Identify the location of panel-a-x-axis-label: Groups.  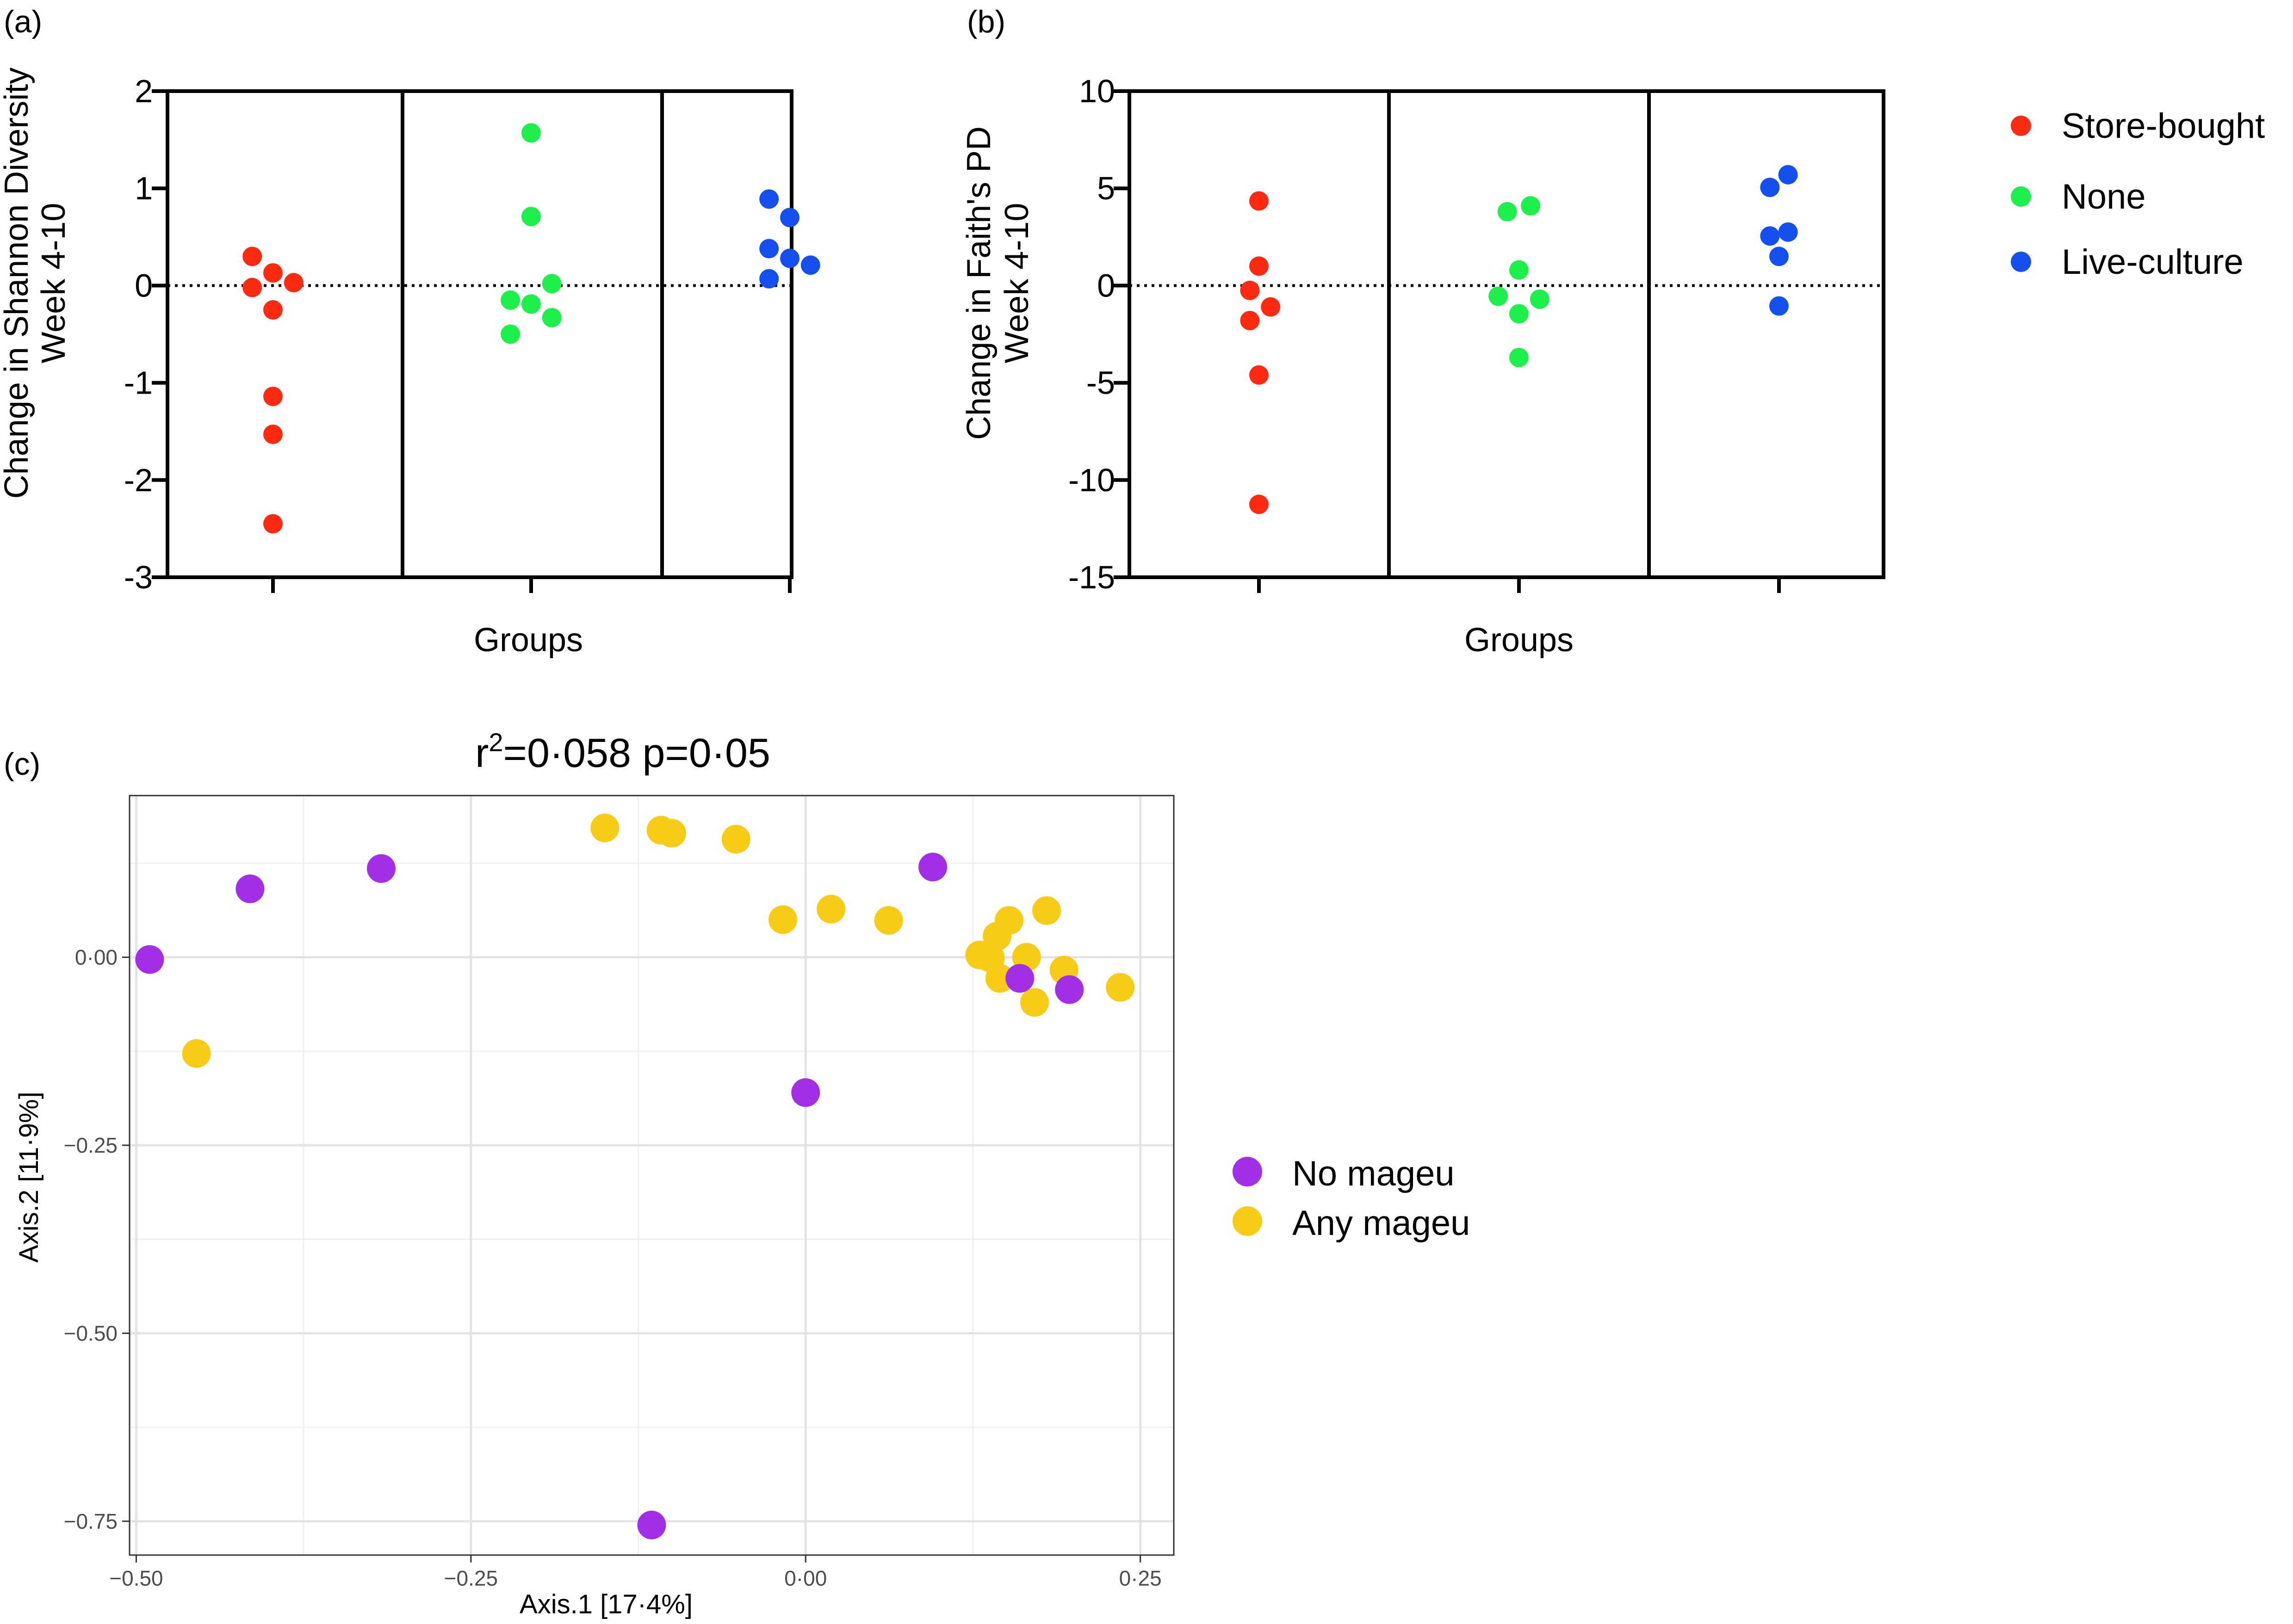
(528, 640).